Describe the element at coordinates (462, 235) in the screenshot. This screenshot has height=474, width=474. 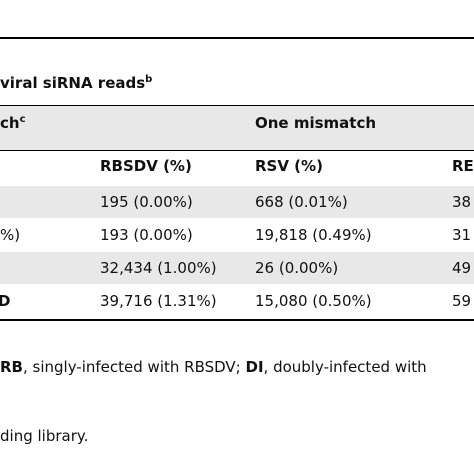
I see `cell: 31` at that location.